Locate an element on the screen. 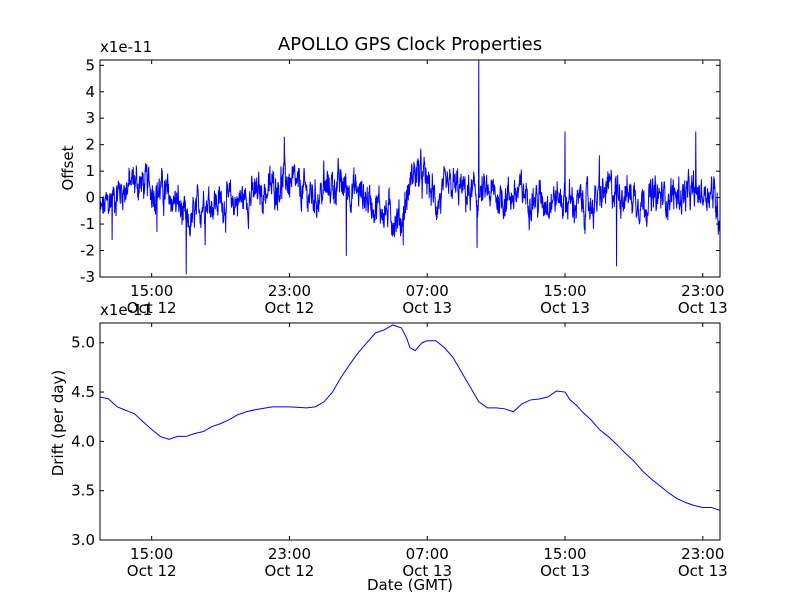 Image resolution: width=800 pixels, height=600 pixels. drift-y-tick-label: 5.0 is located at coordinates (83, 343).